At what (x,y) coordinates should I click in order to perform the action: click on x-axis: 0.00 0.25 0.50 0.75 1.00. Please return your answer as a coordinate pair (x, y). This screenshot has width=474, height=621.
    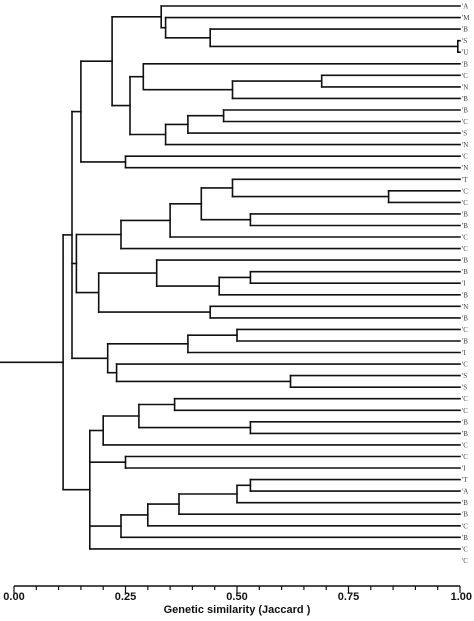
    Looking at the image, I should click on (237, 594).